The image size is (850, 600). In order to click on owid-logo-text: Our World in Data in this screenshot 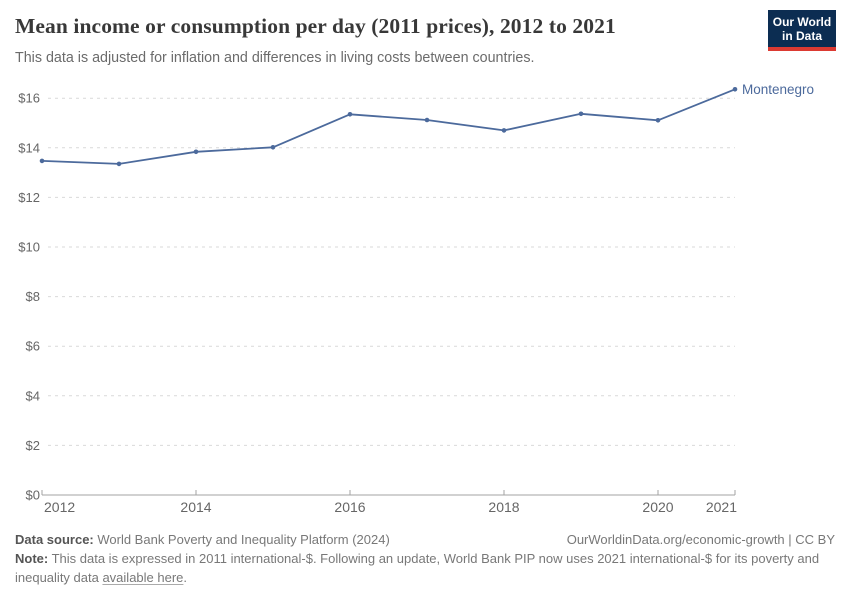, I will do `click(802, 28)`.